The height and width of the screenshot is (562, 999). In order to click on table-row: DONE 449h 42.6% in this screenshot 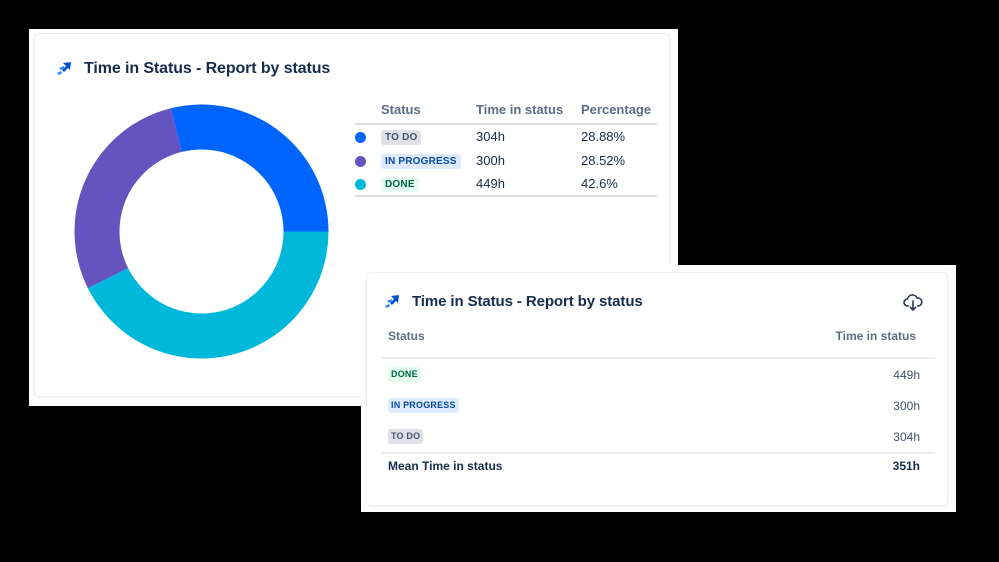, I will do `click(506, 184)`.